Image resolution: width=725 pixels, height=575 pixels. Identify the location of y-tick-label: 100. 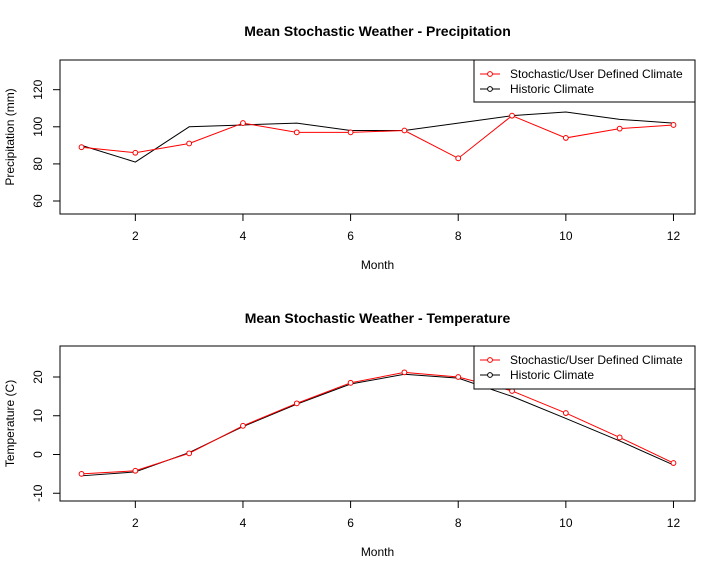
(38, 126).